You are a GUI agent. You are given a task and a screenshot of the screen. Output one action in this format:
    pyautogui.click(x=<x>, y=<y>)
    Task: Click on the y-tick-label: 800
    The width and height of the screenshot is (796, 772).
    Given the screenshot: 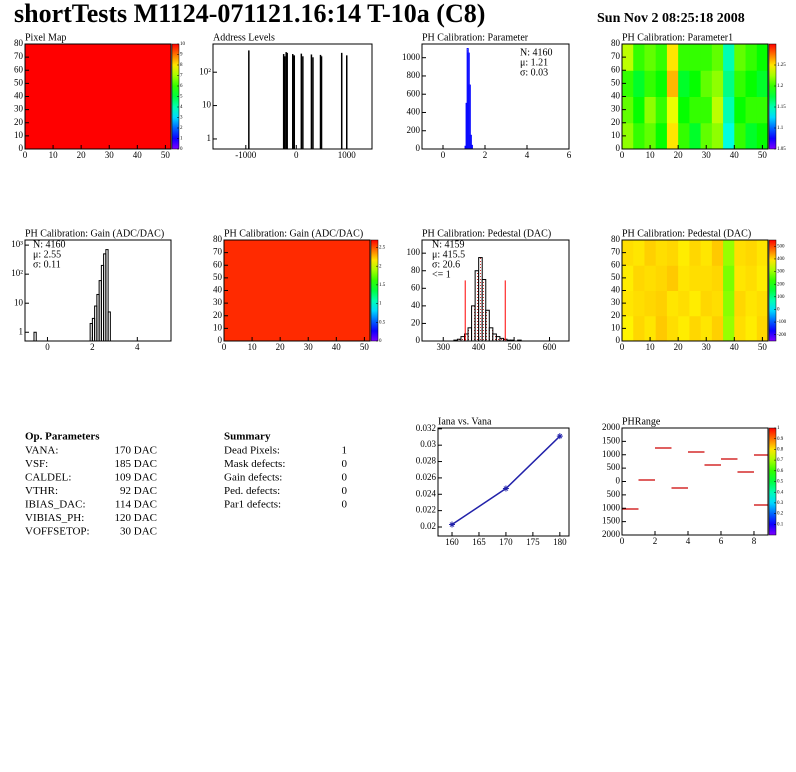 What is the action you would take?
    pyautogui.click(x=414, y=75)
    